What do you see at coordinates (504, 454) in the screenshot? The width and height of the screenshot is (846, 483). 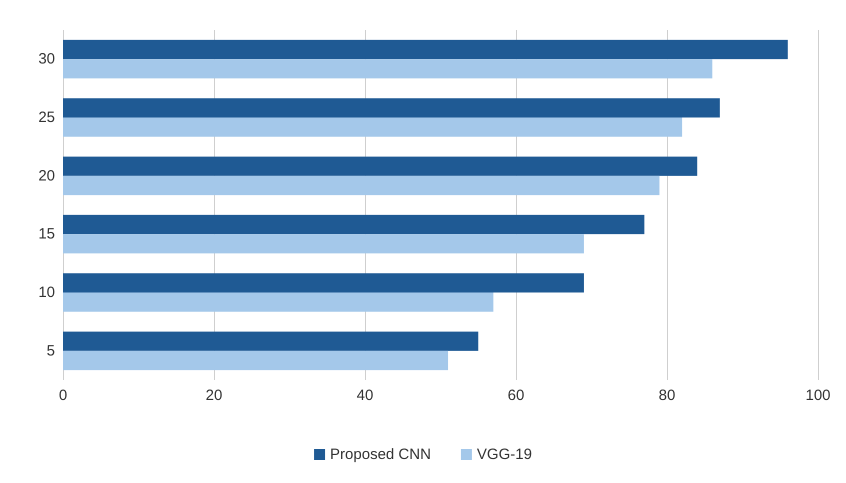 I see `legend-label: VGG-19` at bounding box center [504, 454].